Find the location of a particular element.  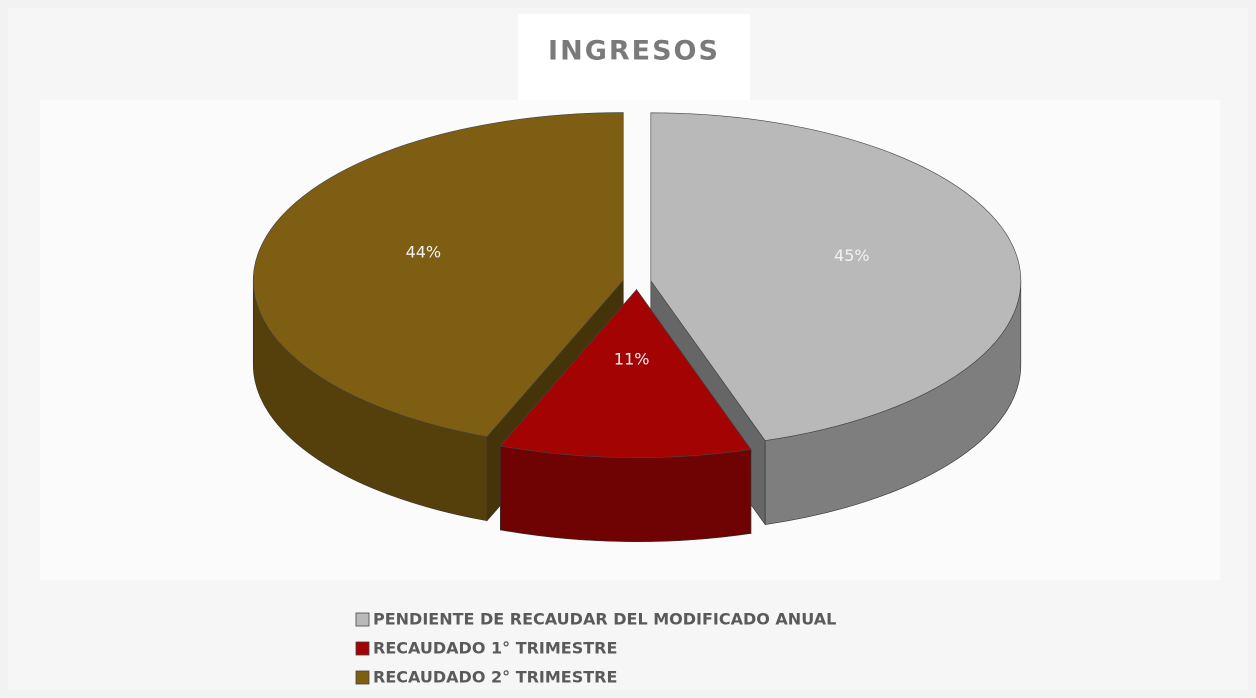

legend-label: RECAUDADO 2° TRIMESTRE is located at coordinates (495, 677).